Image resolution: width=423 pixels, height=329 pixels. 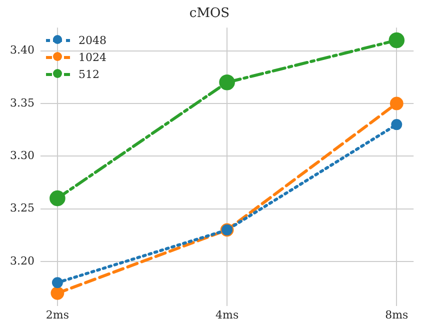 I want to click on x-tick-label: 2ms, so click(x=58, y=315).